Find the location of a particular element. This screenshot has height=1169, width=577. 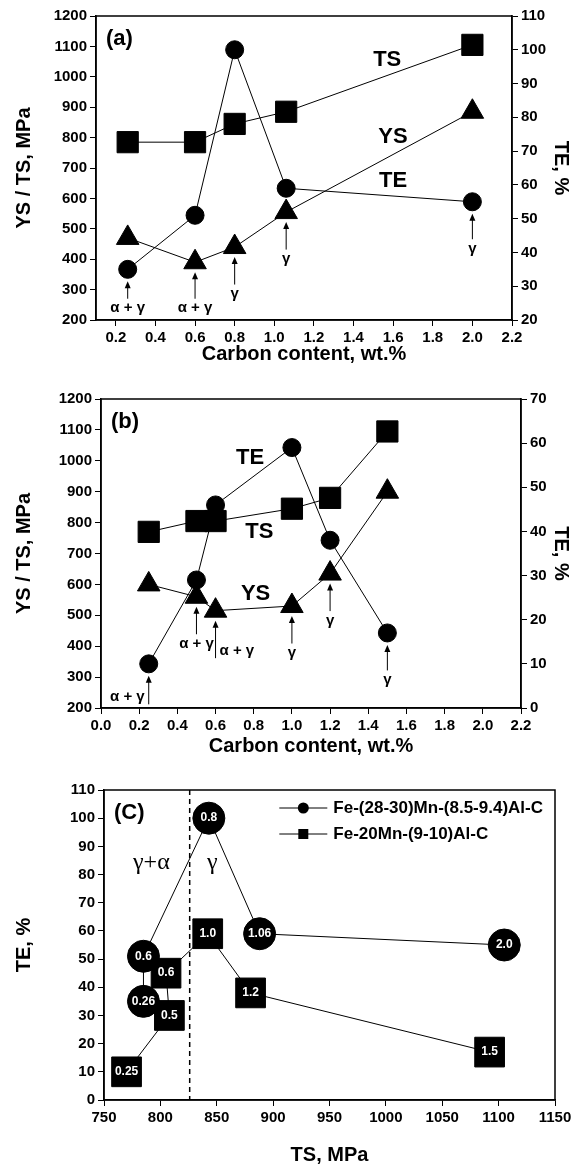

y-tick-label: 20 is located at coordinates (86, 1042).